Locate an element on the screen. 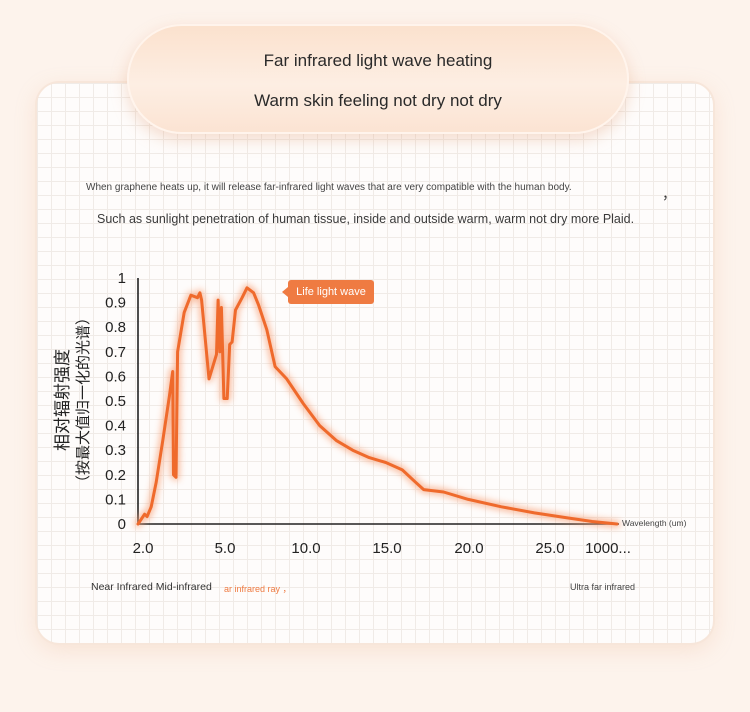  y-tick-label: 0.2 is located at coordinates (115, 475).